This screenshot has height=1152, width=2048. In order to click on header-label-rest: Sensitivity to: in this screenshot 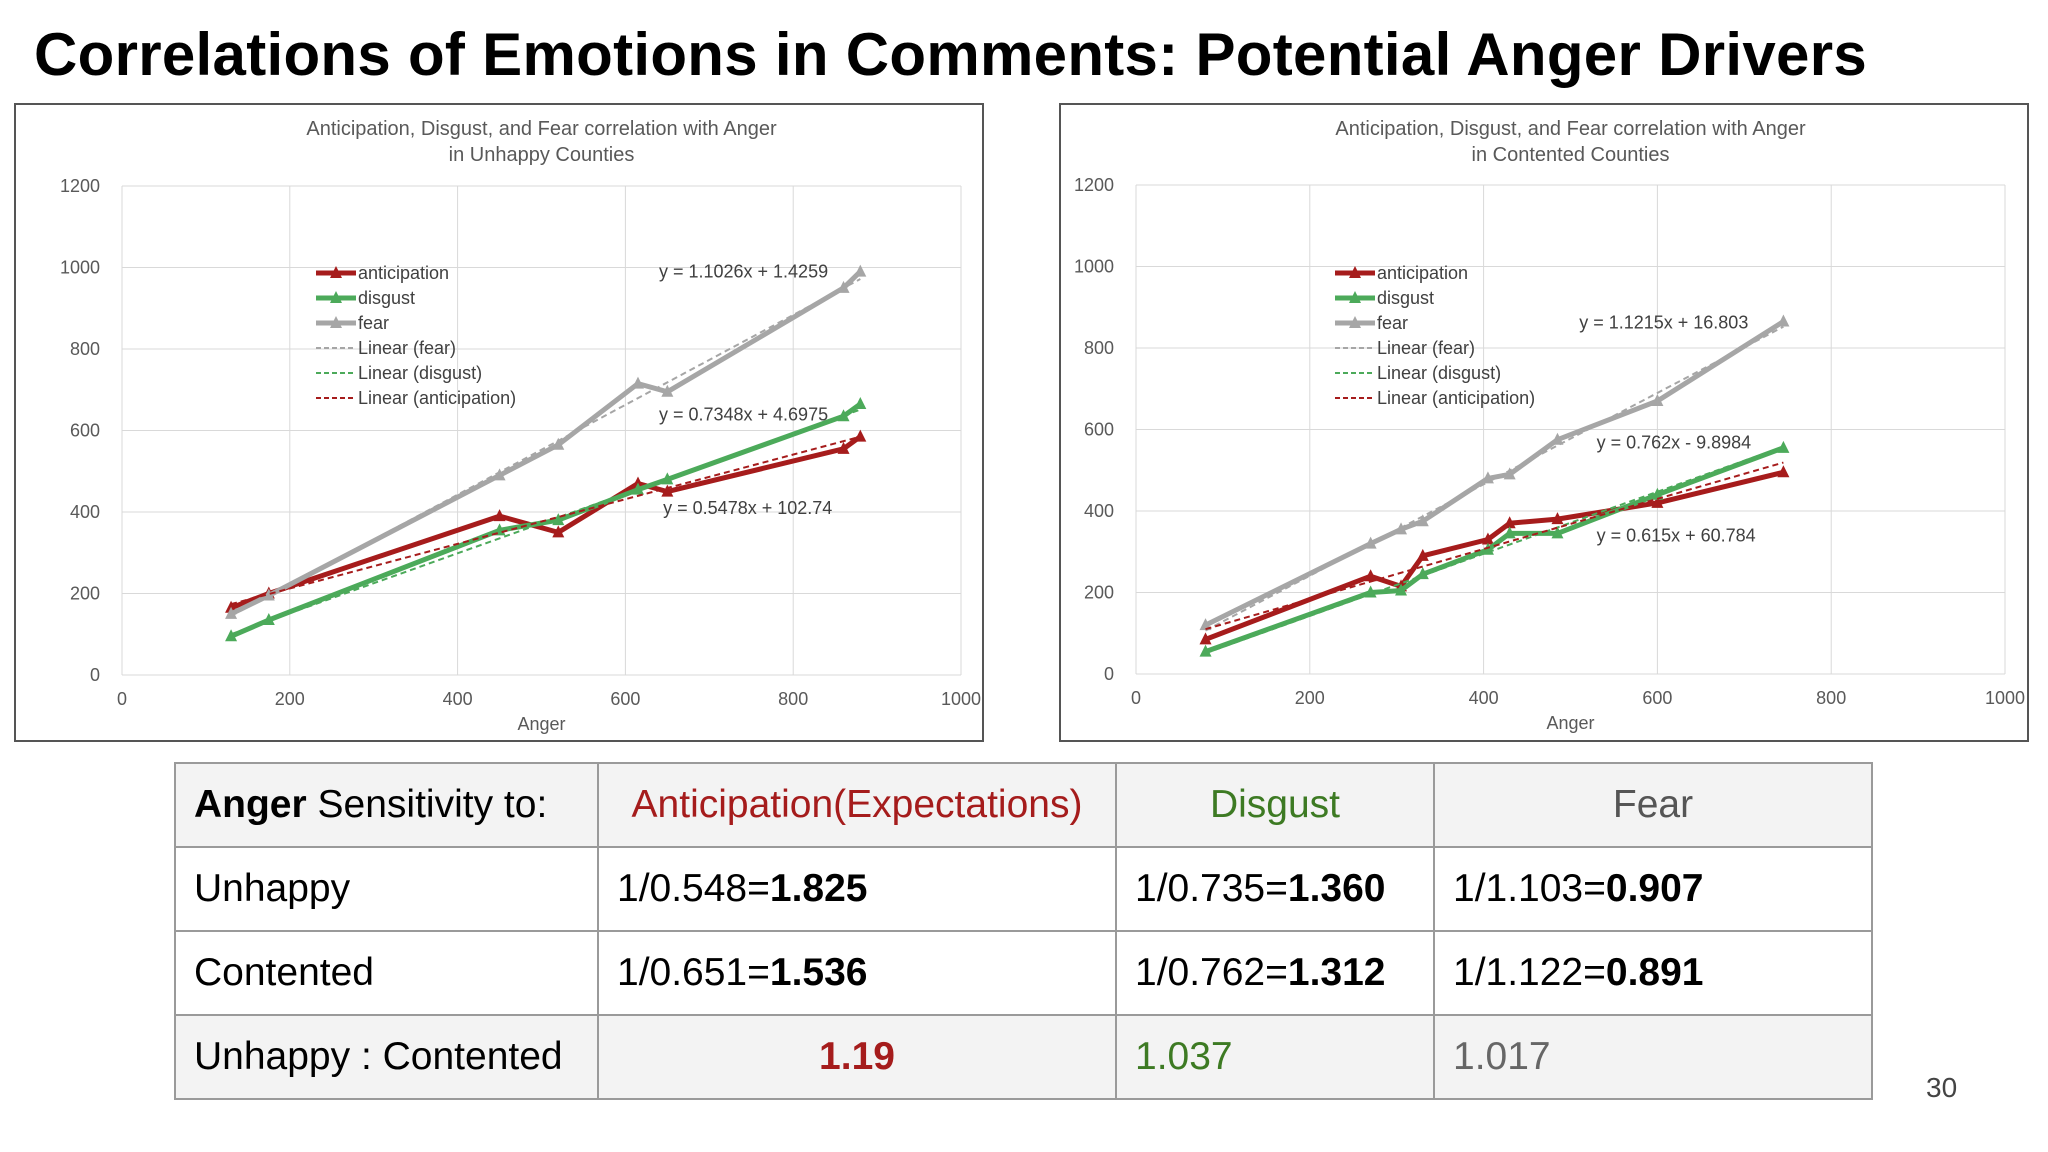, I will do `click(427, 804)`.